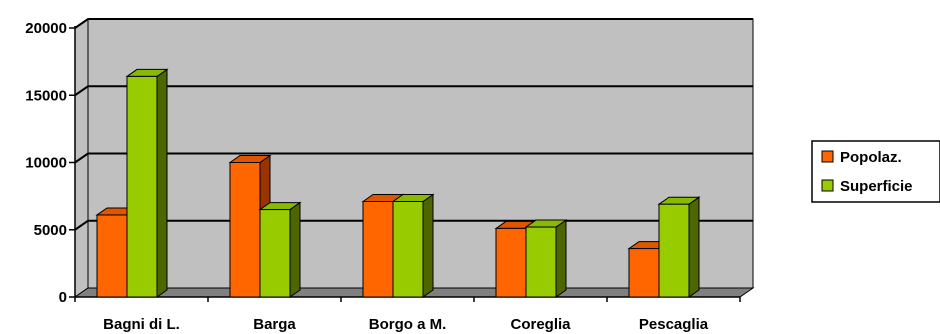 Image resolution: width=940 pixels, height=334 pixels. Describe the element at coordinates (63, 297) in the screenshot. I see `y-tick-label: 0` at that location.